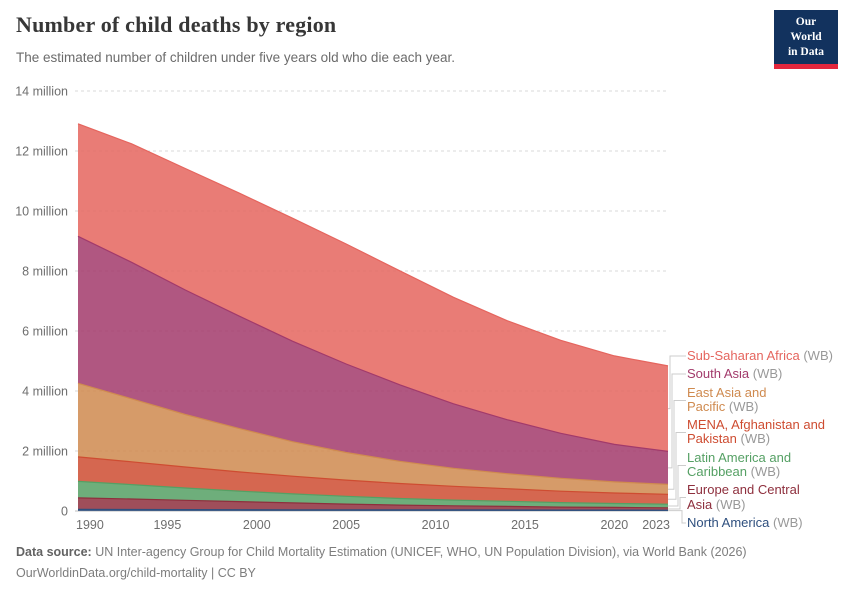  I want to click on legend-item-mena-afghanistan-and-pakistan: MENA, Afghanistan and Pakistan (WB), so click(760, 432).